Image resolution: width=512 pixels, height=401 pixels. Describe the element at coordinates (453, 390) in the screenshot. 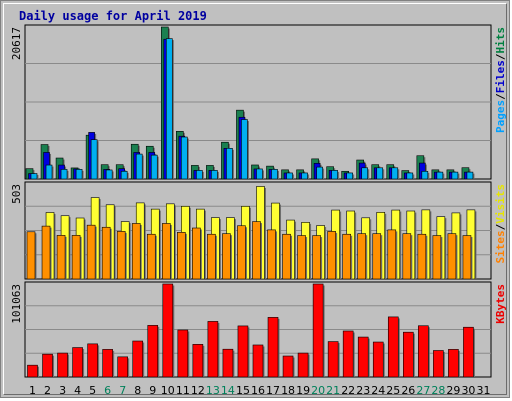

I see `x-tick-label: 29` at that location.